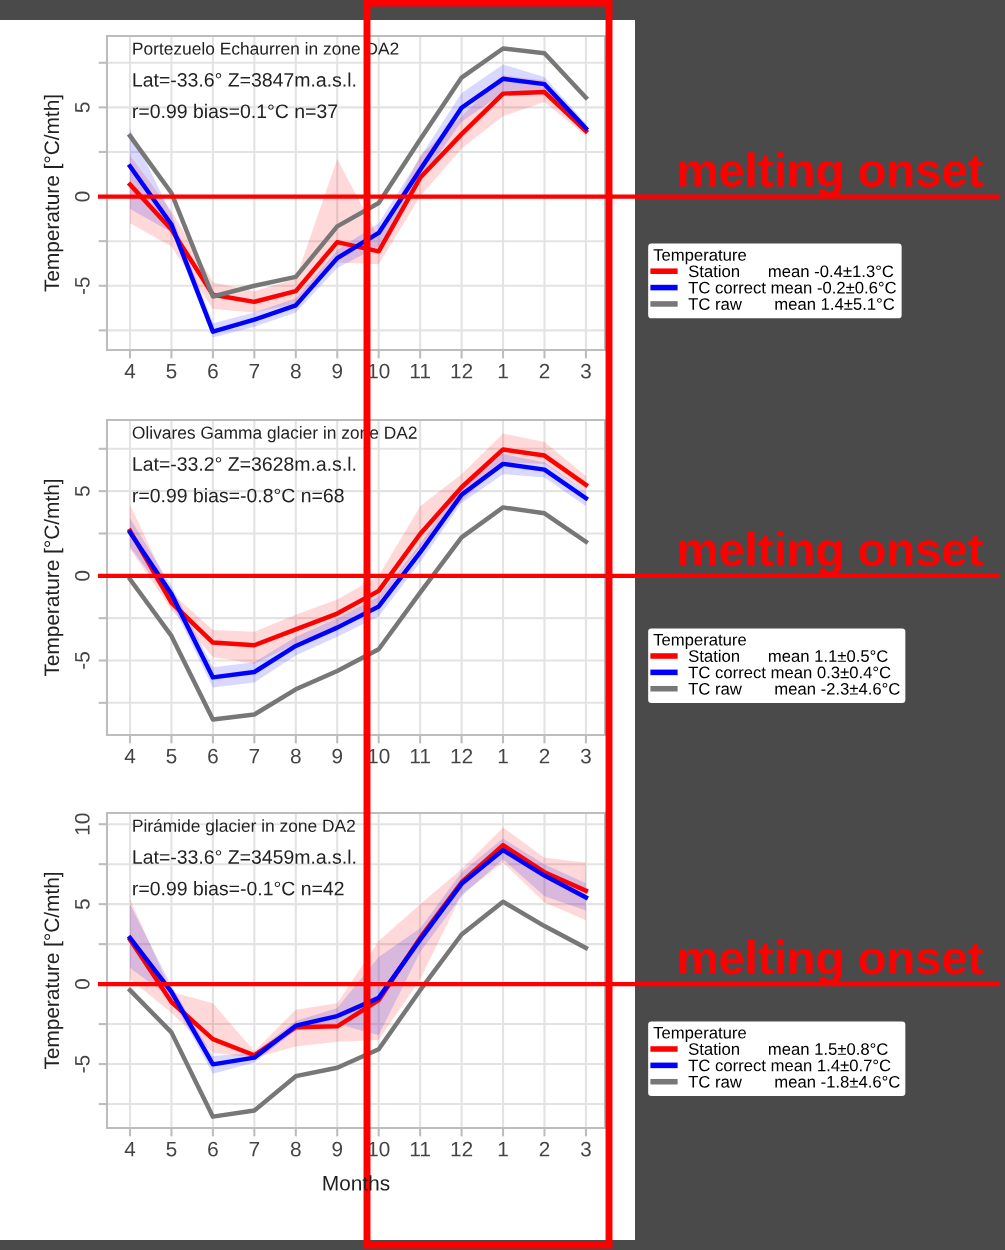  What do you see at coordinates (791, 304) in the screenshot?
I see `legend-label: TC raw mean 1.4±5.1°C` at bounding box center [791, 304].